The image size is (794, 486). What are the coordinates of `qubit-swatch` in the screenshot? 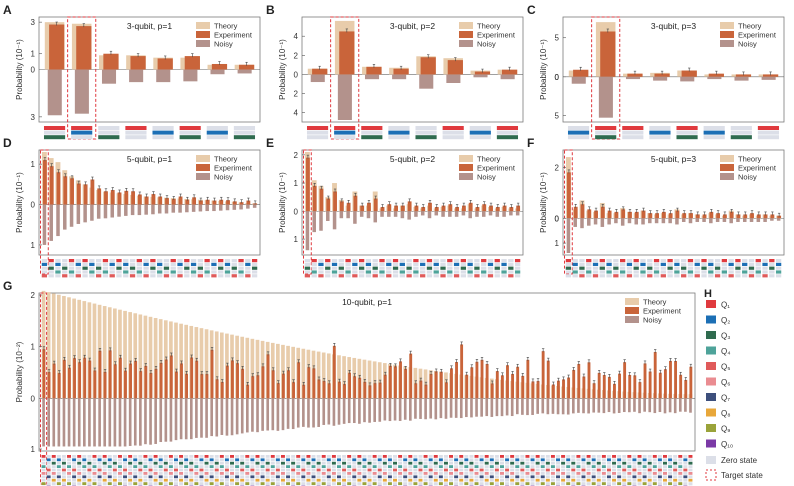 It's located at (711, 381).